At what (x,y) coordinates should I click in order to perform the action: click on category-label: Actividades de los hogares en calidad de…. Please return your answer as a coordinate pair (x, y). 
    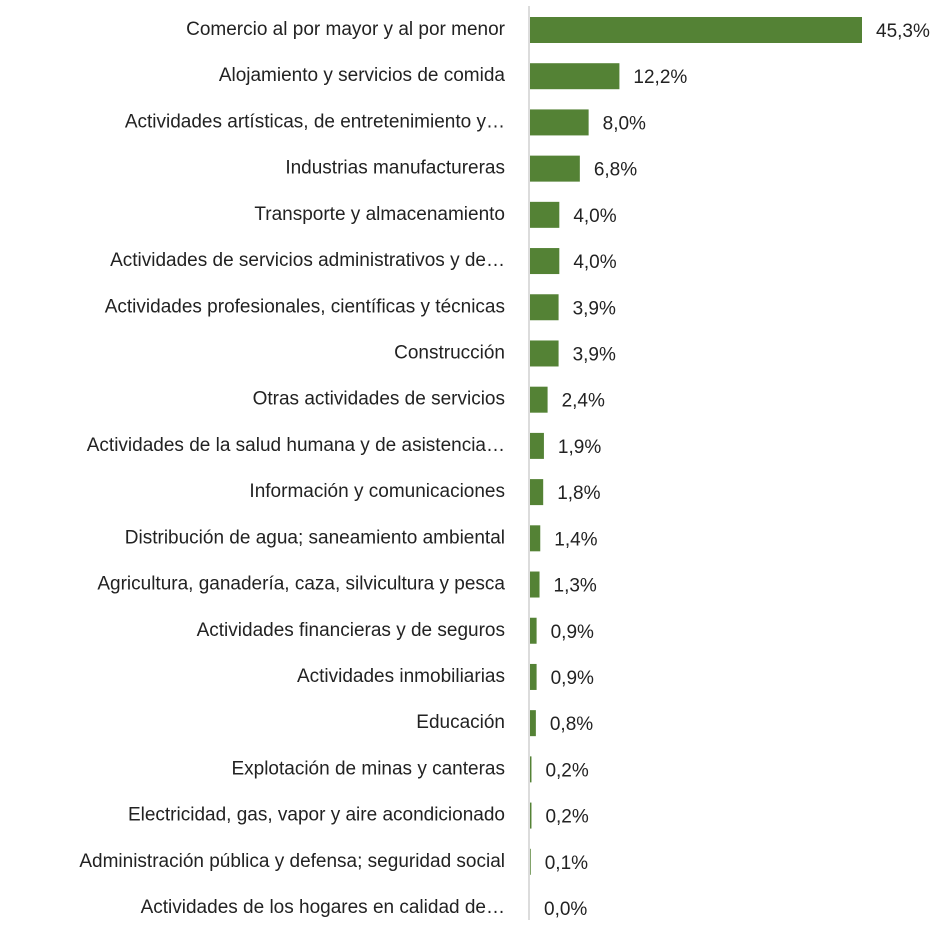
    Looking at the image, I should click on (323, 907).